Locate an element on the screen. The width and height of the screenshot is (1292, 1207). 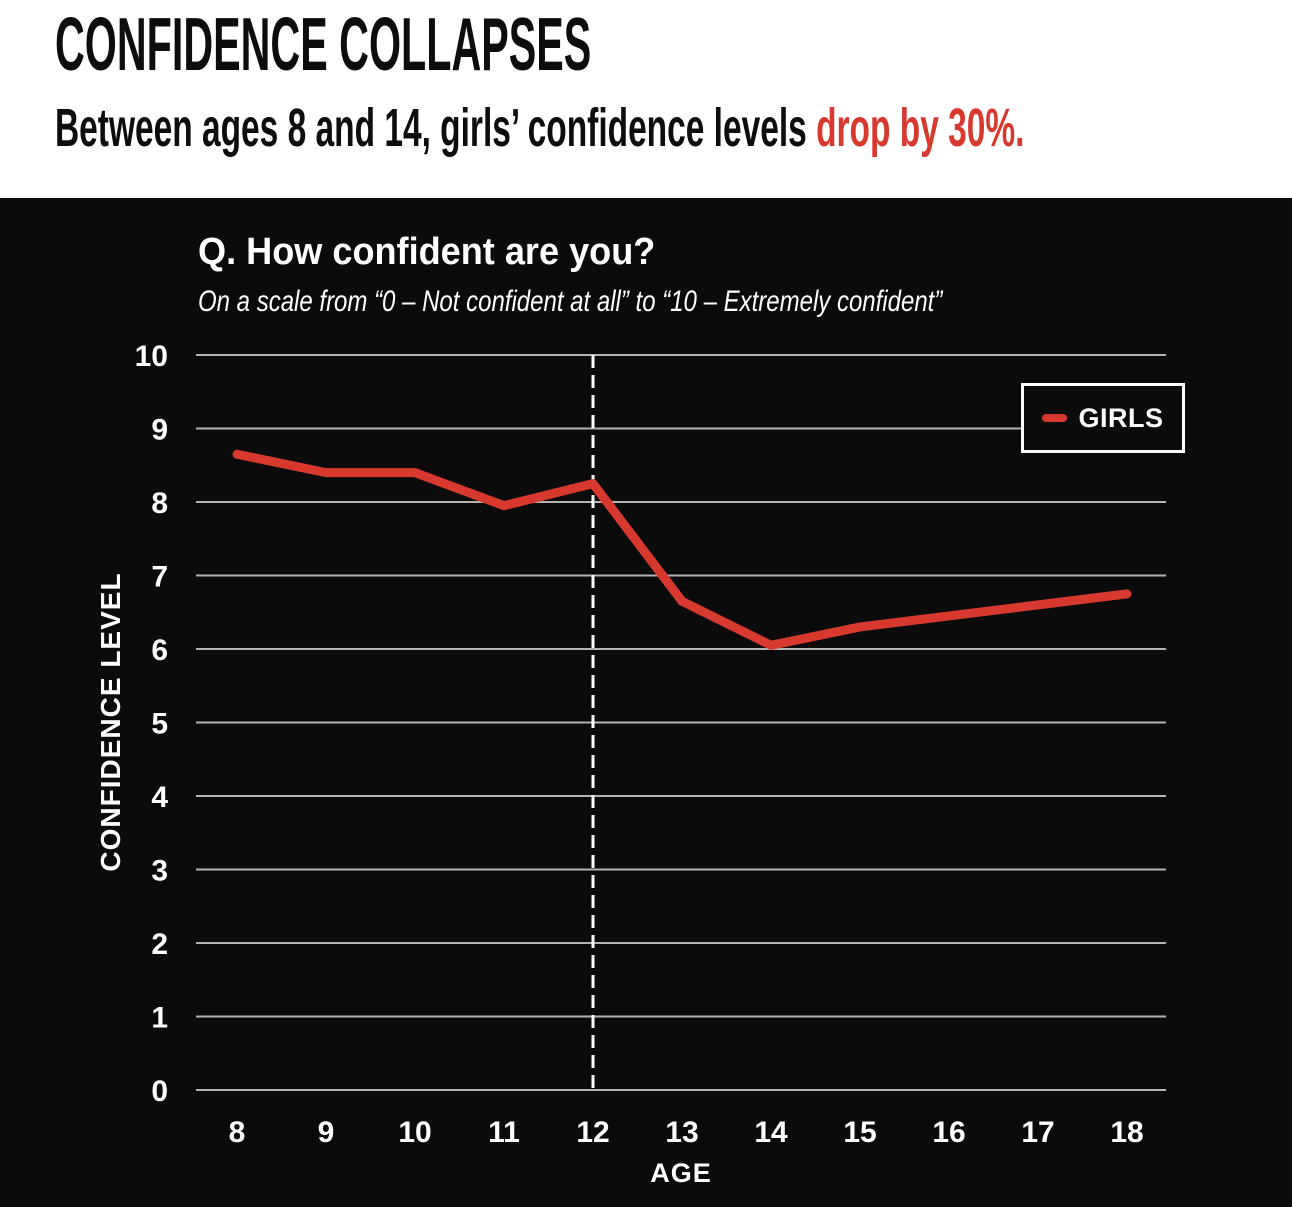
girls-series-marker is located at coordinates (1055, 418).